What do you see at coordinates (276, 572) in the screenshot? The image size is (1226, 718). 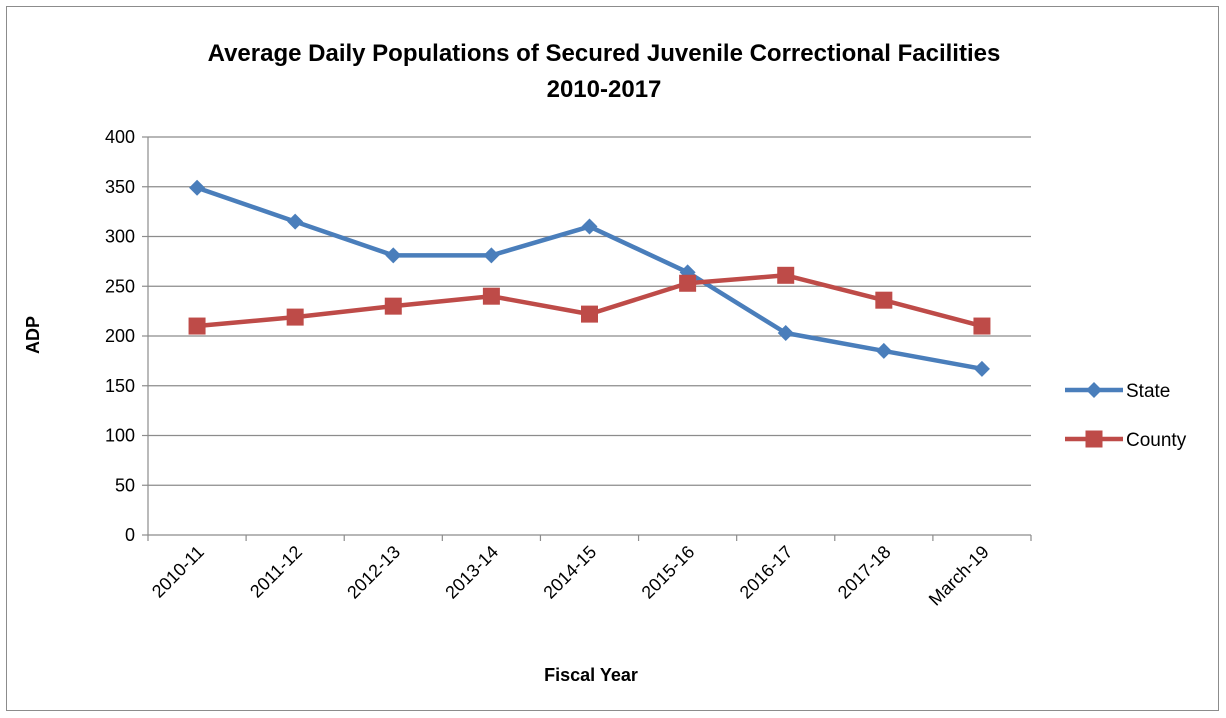 I see `x-tick-label: 2011-12` at bounding box center [276, 572].